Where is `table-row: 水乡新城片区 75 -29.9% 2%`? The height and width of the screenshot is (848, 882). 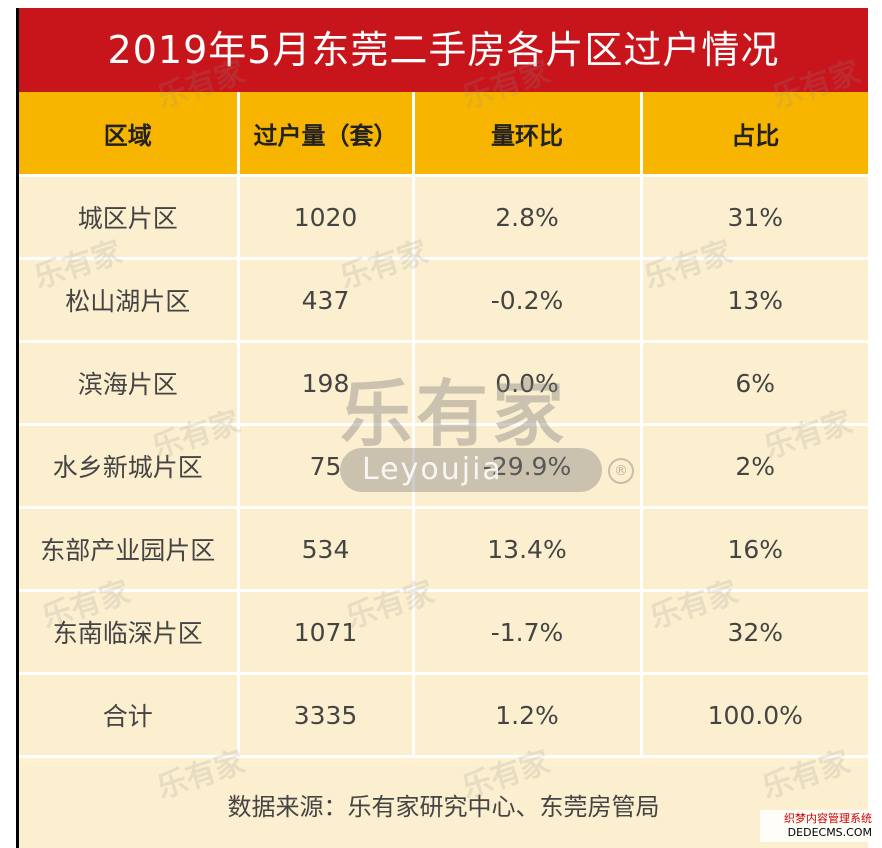 table-row: 水乡新城片区 75 -29.9% 2% is located at coordinates (443, 466).